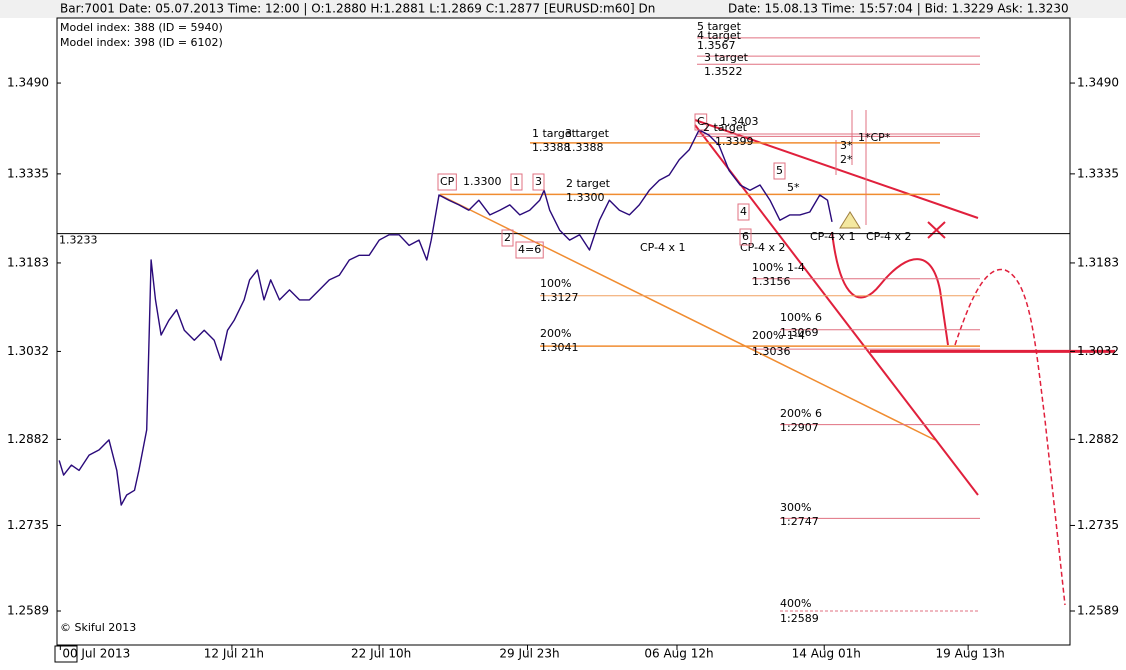  I want to click on annotation: 1:2907, so click(799, 427).